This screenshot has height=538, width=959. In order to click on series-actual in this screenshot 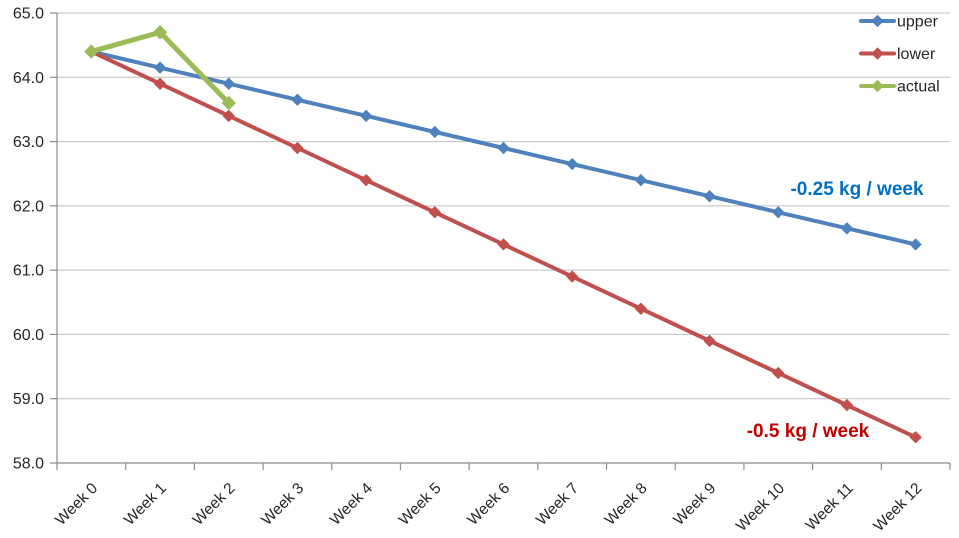, I will do `click(160, 67)`.